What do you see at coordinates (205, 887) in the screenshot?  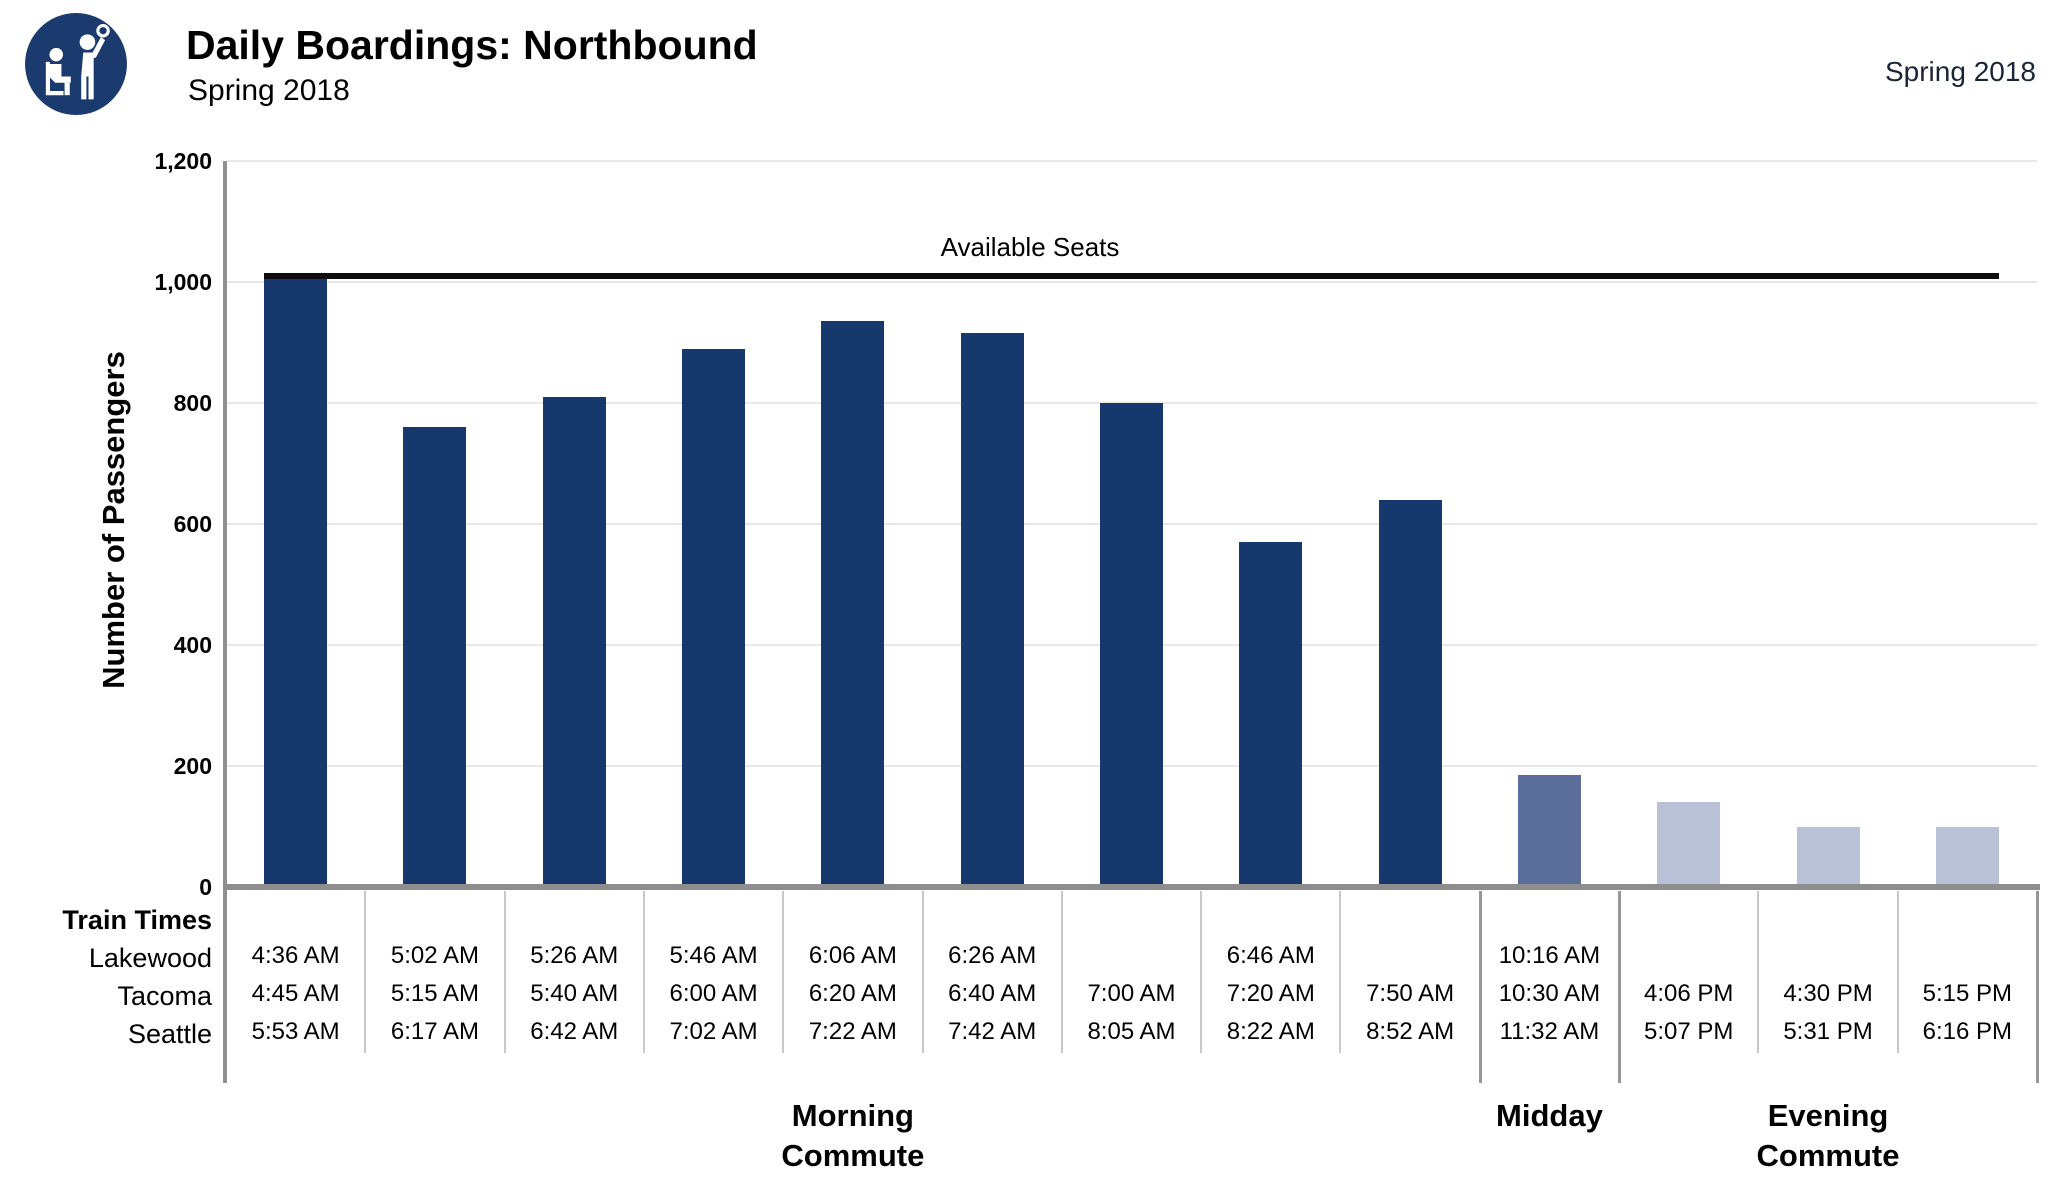 I see `y-tick-0: 0` at bounding box center [205, 887].